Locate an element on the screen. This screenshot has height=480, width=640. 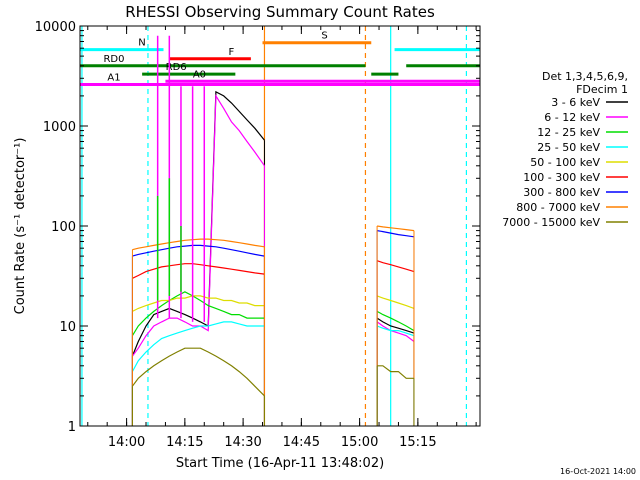
timestamp-label: 16-Oct-2021 14:00 is located at coordinates (598, 471).